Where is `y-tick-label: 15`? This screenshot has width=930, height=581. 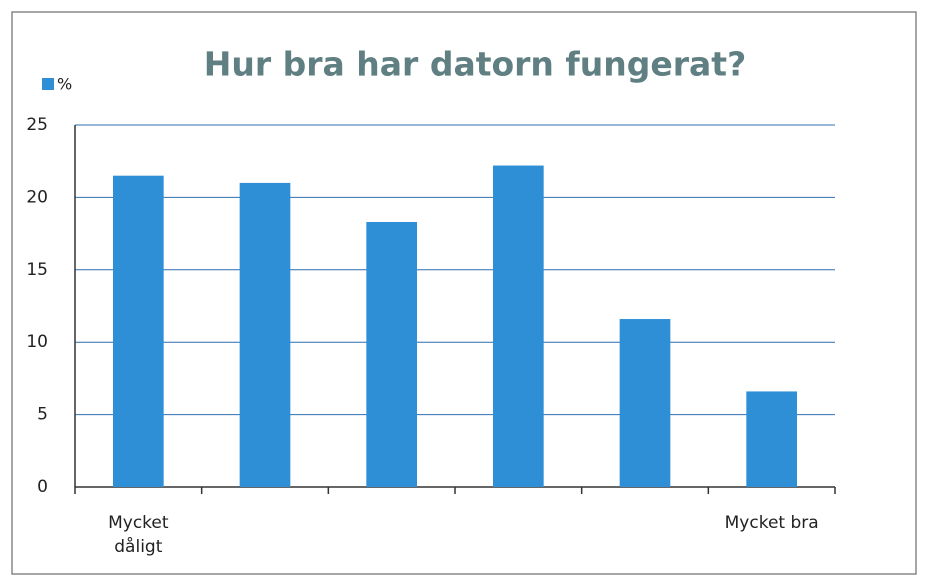 y-tick-label: 15 is located at coordinates (37, 270).